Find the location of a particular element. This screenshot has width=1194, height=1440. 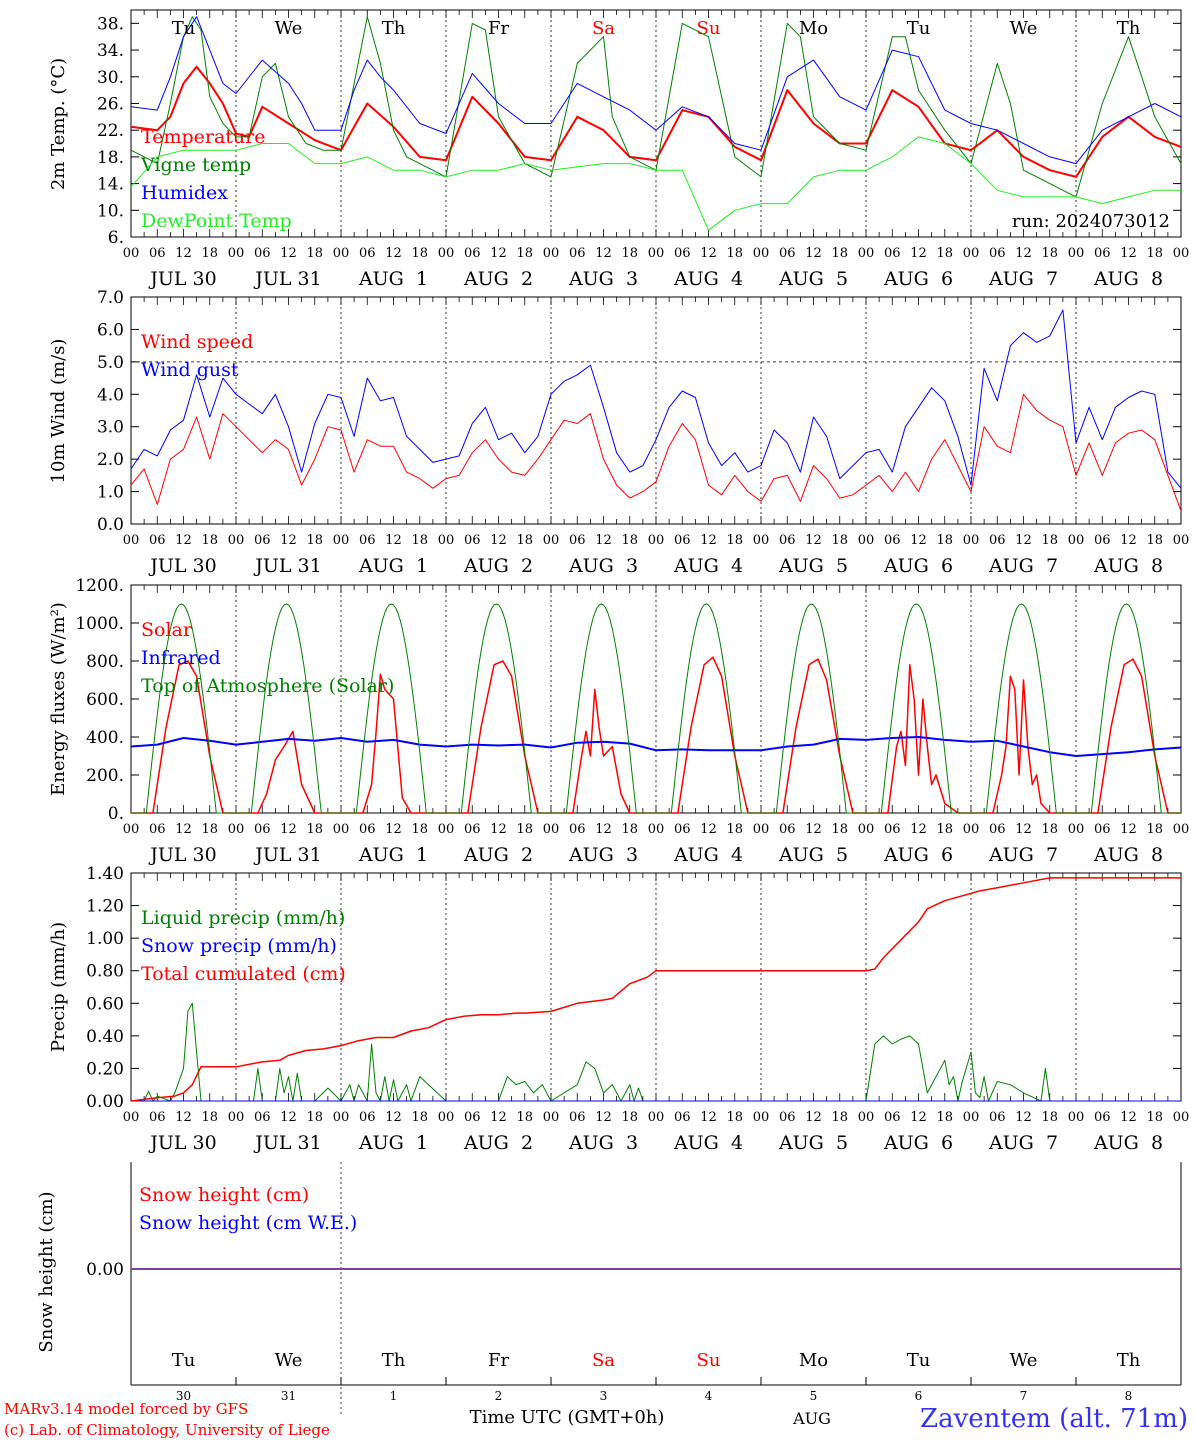

month-label: AUG is located at coordinates (811, 1418).